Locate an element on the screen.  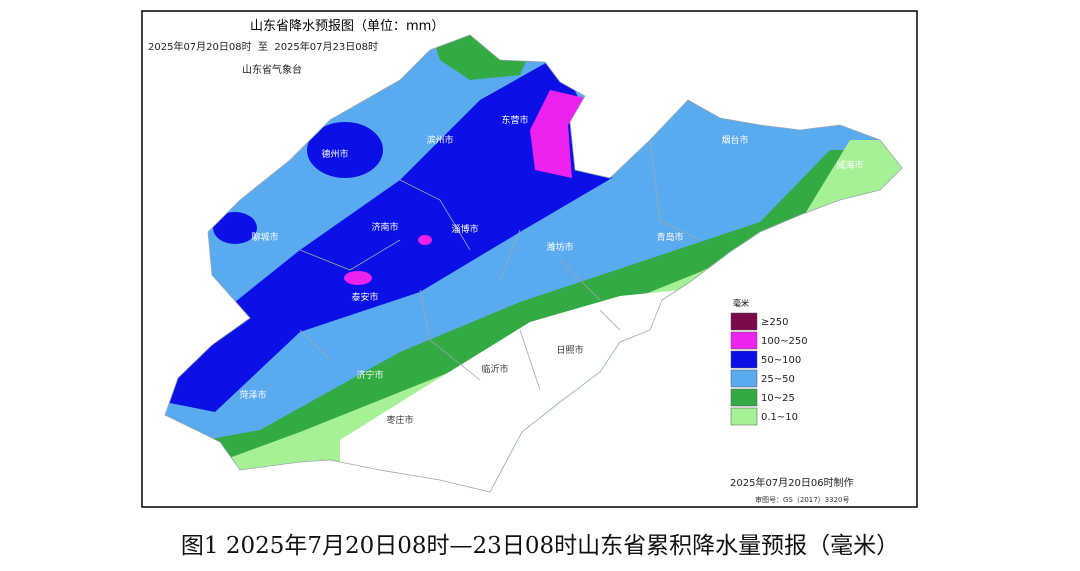
city-label: 潍坊市 is located at coordinates (559, 247).